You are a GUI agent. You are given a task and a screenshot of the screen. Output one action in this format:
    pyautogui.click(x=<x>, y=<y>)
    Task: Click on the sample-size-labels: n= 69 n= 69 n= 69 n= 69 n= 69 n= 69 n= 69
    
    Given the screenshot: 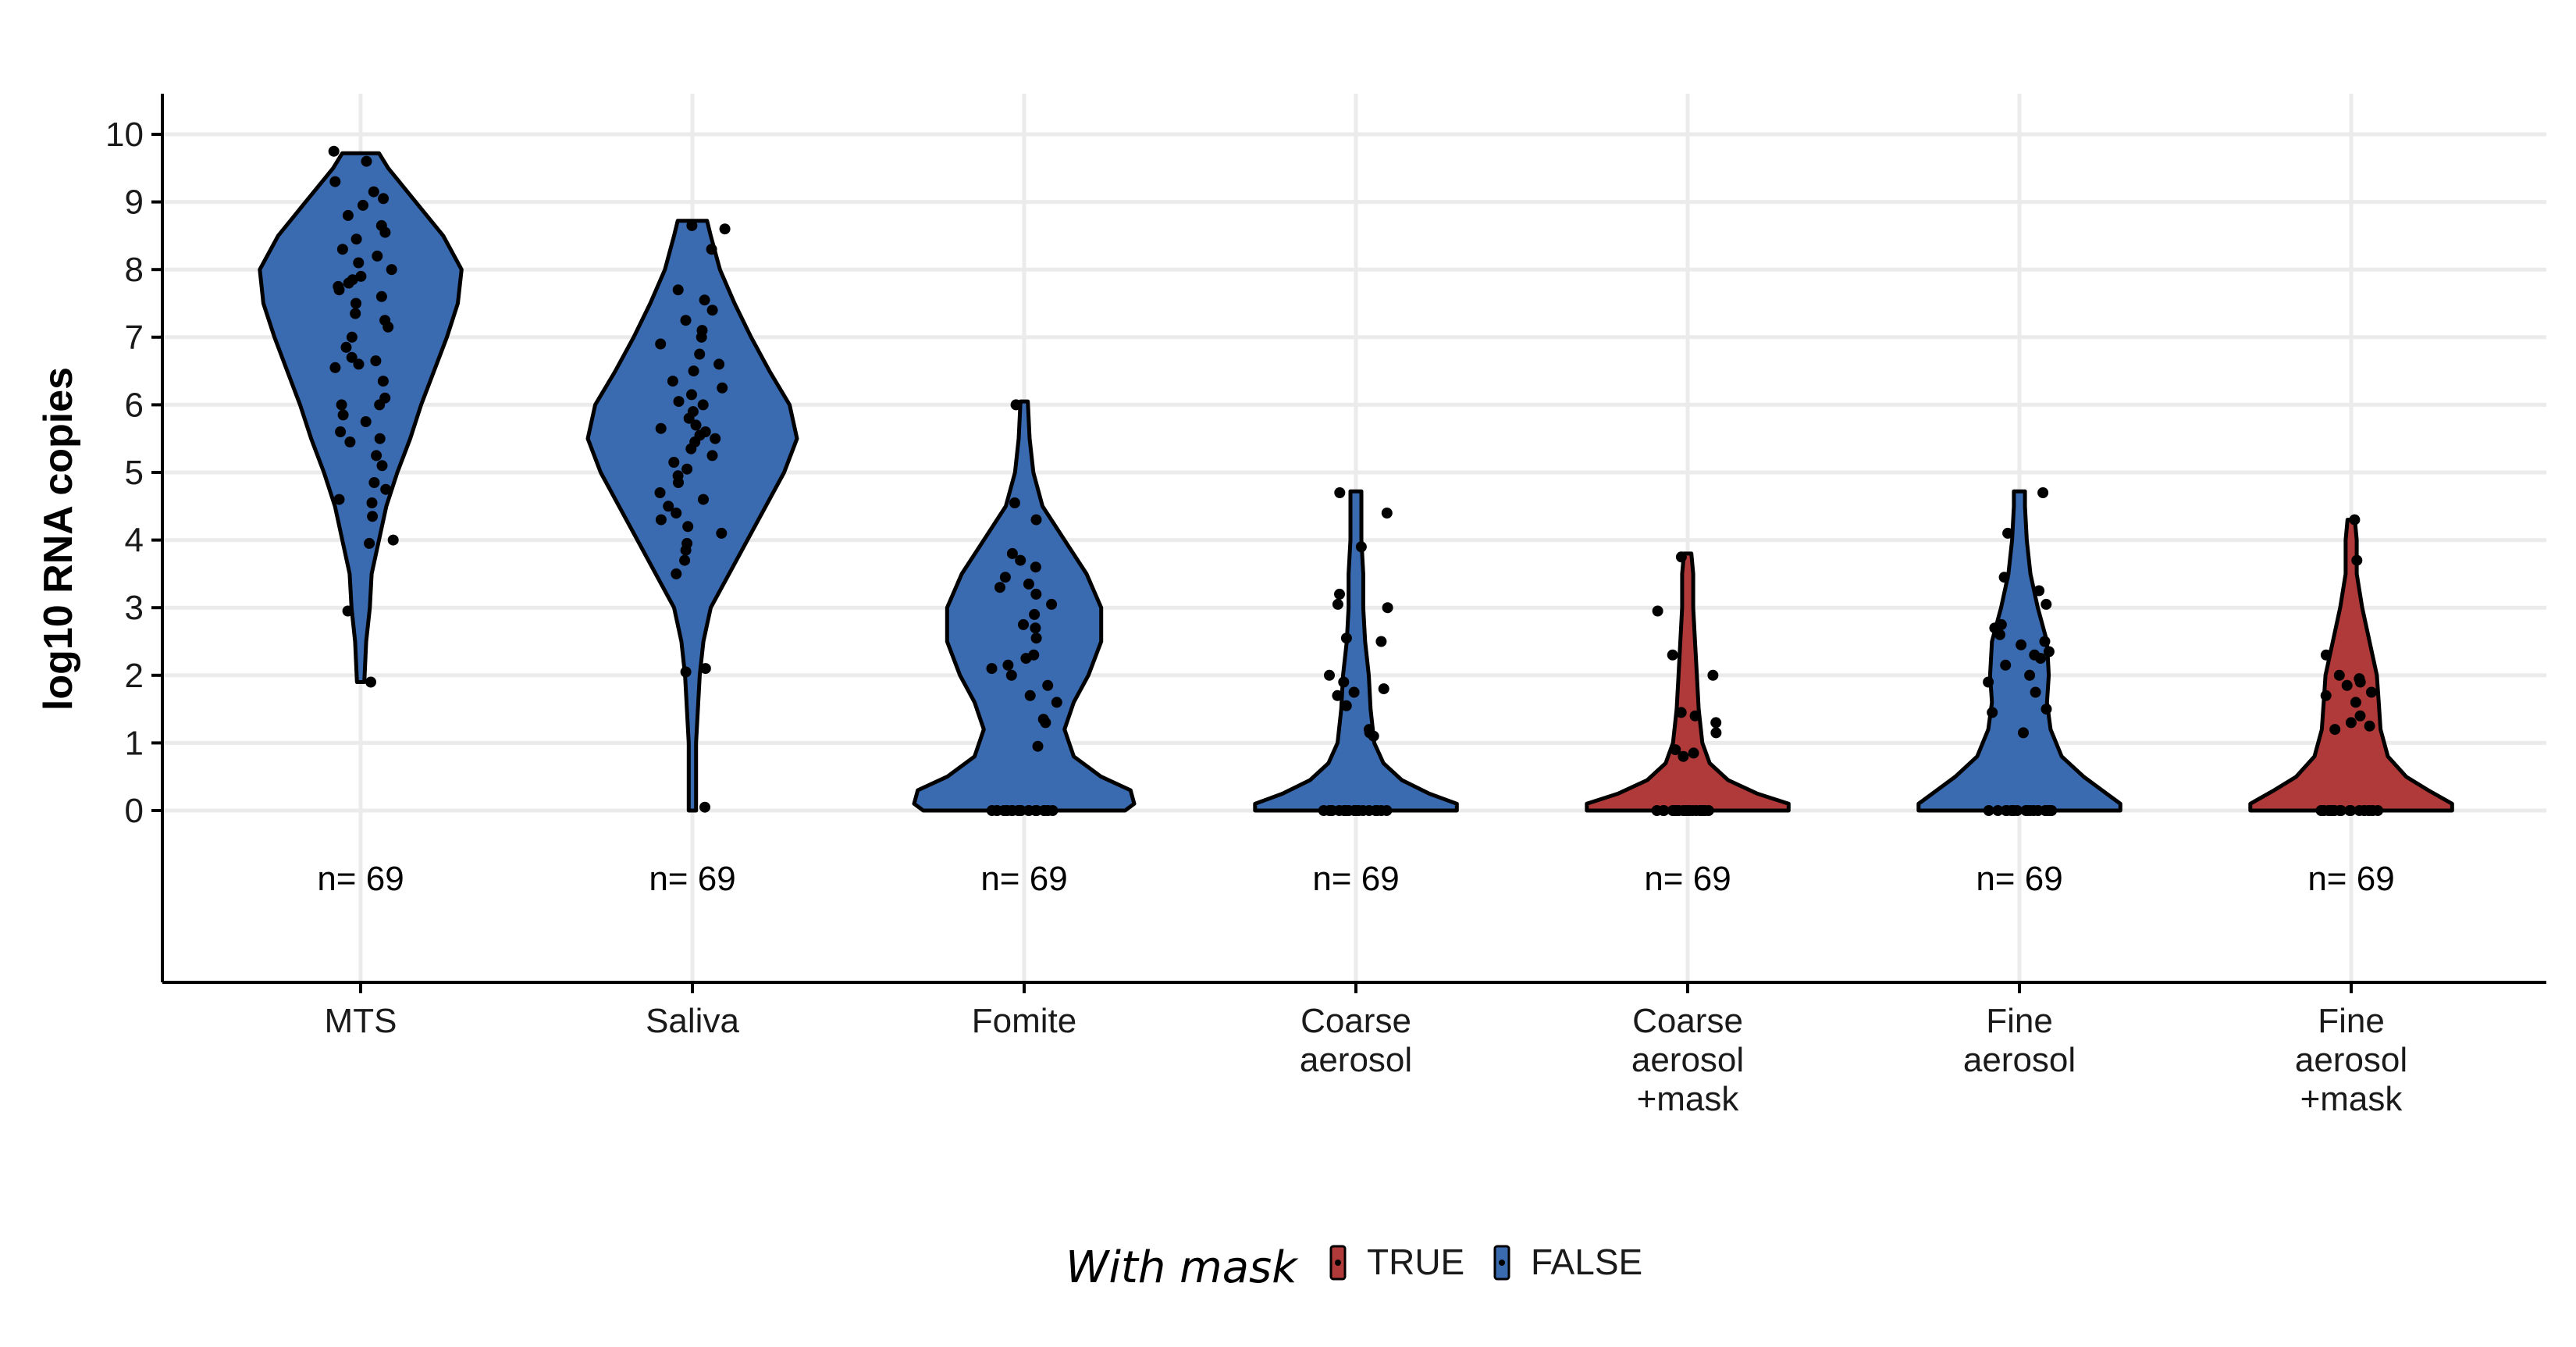 What is the action you would take?
    pyautogui.click(x=1355, y=879)
    